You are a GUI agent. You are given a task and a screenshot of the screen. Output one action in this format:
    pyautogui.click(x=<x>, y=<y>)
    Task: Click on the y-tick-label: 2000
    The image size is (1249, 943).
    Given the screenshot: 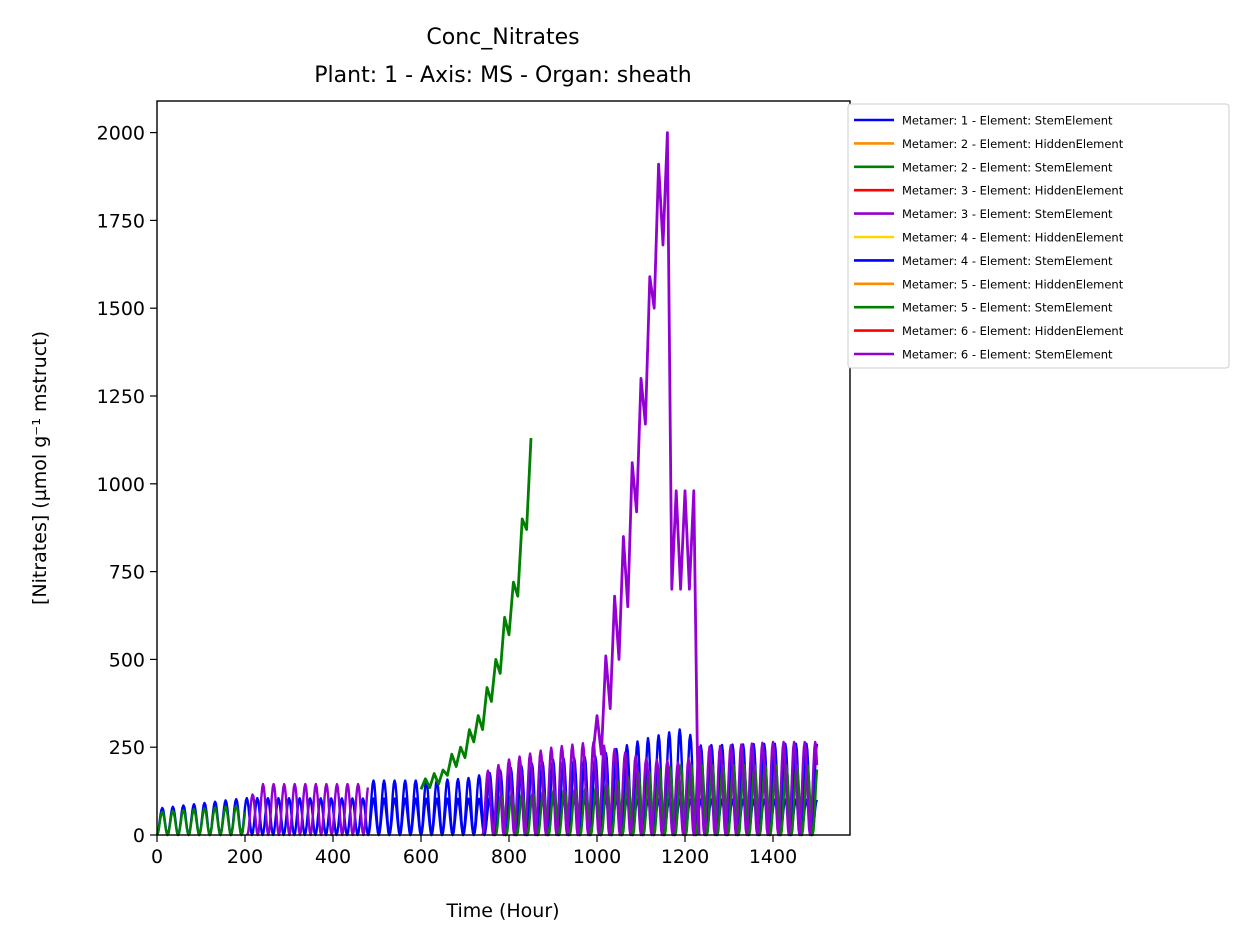 What is the action you would take?
    pyautogui.click(x=121, y=134)
    